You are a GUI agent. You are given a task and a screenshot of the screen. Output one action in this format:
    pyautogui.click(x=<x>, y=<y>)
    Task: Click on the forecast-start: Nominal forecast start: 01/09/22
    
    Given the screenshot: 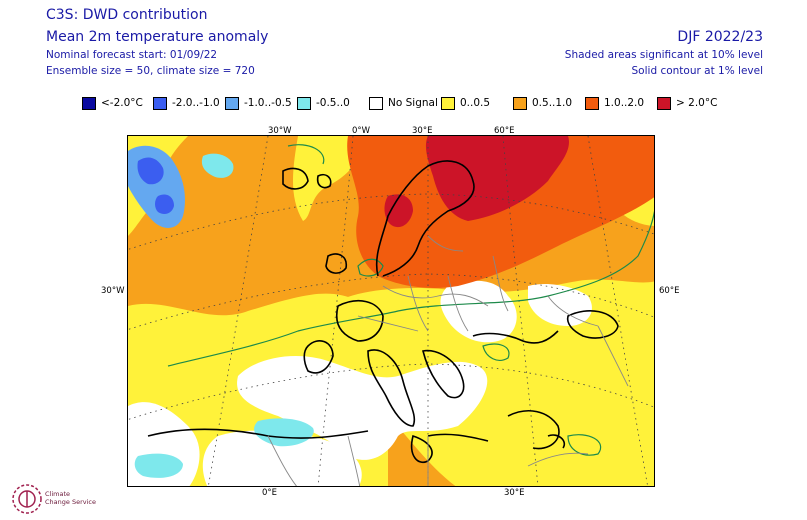 What is the action you would take?
    pyautogui.click(x=132, y=55)
    